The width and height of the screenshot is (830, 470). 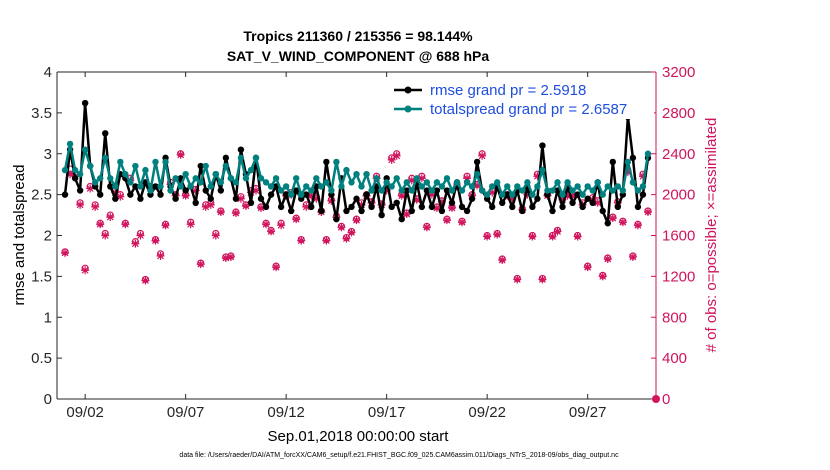 What do you see at coordinates (359, 436) in the screenshot?
I see `x-axis-label: Sep.01,2018 00:00:00 start` at bounding box center [359, 436].